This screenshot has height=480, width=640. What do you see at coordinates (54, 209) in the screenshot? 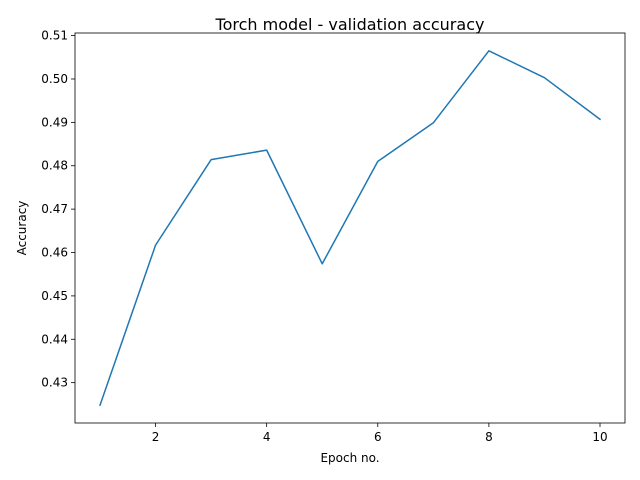
I see `y-tick-label: 0.47` at bounding box center [54, 209].